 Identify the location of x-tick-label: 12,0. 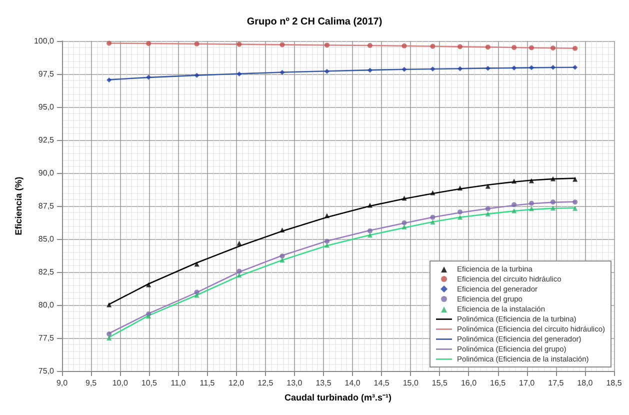
(236, 383).